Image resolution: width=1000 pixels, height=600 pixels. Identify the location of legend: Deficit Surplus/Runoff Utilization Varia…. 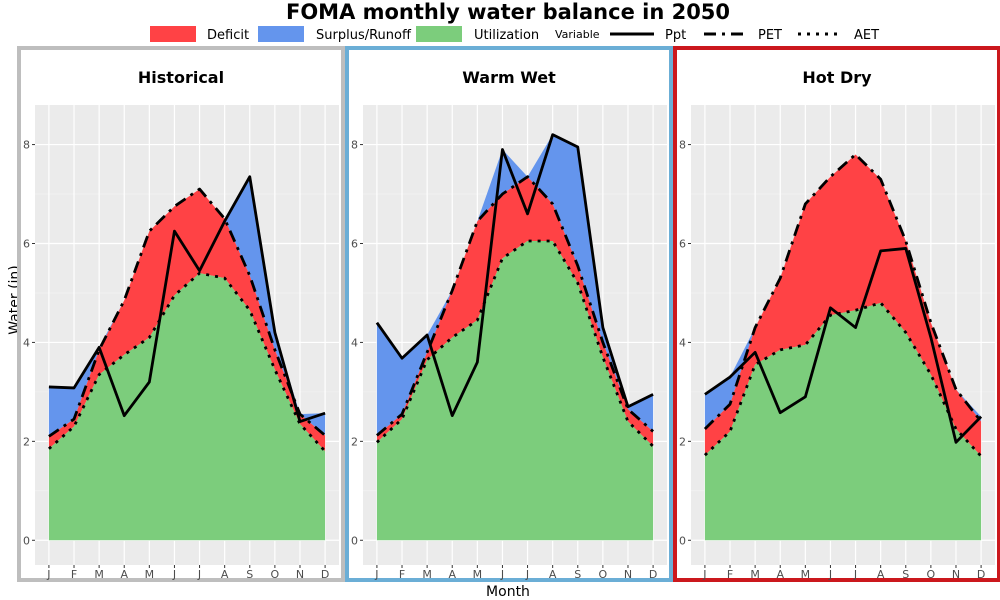
(514, 34).